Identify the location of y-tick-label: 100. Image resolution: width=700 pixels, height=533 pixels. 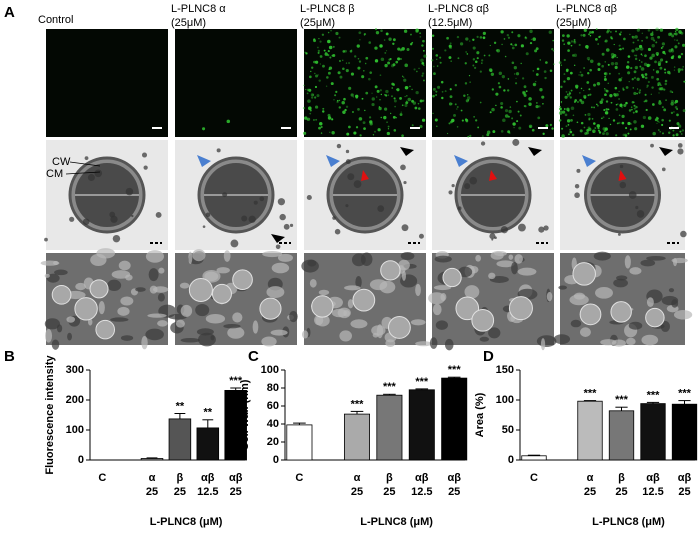
(270, 370).